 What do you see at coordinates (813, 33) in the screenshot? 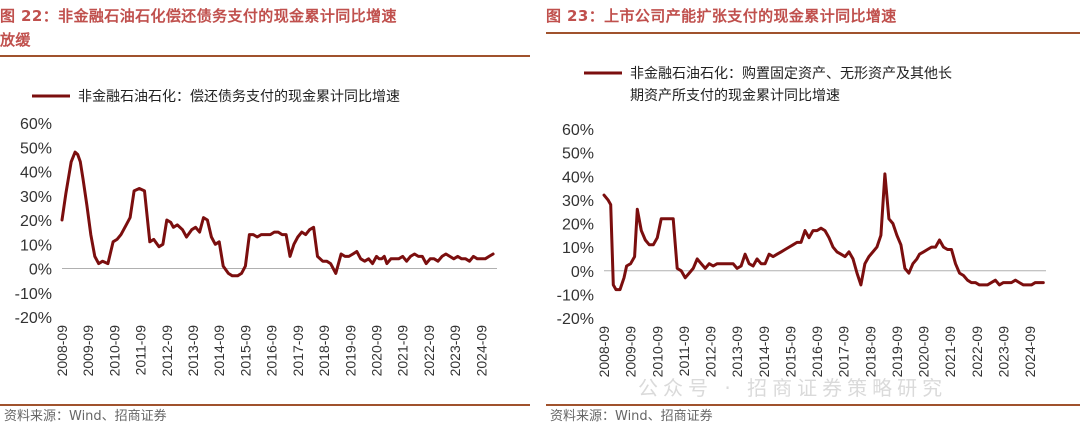
I see `title-divider-right` at bounding box center [813, 33].